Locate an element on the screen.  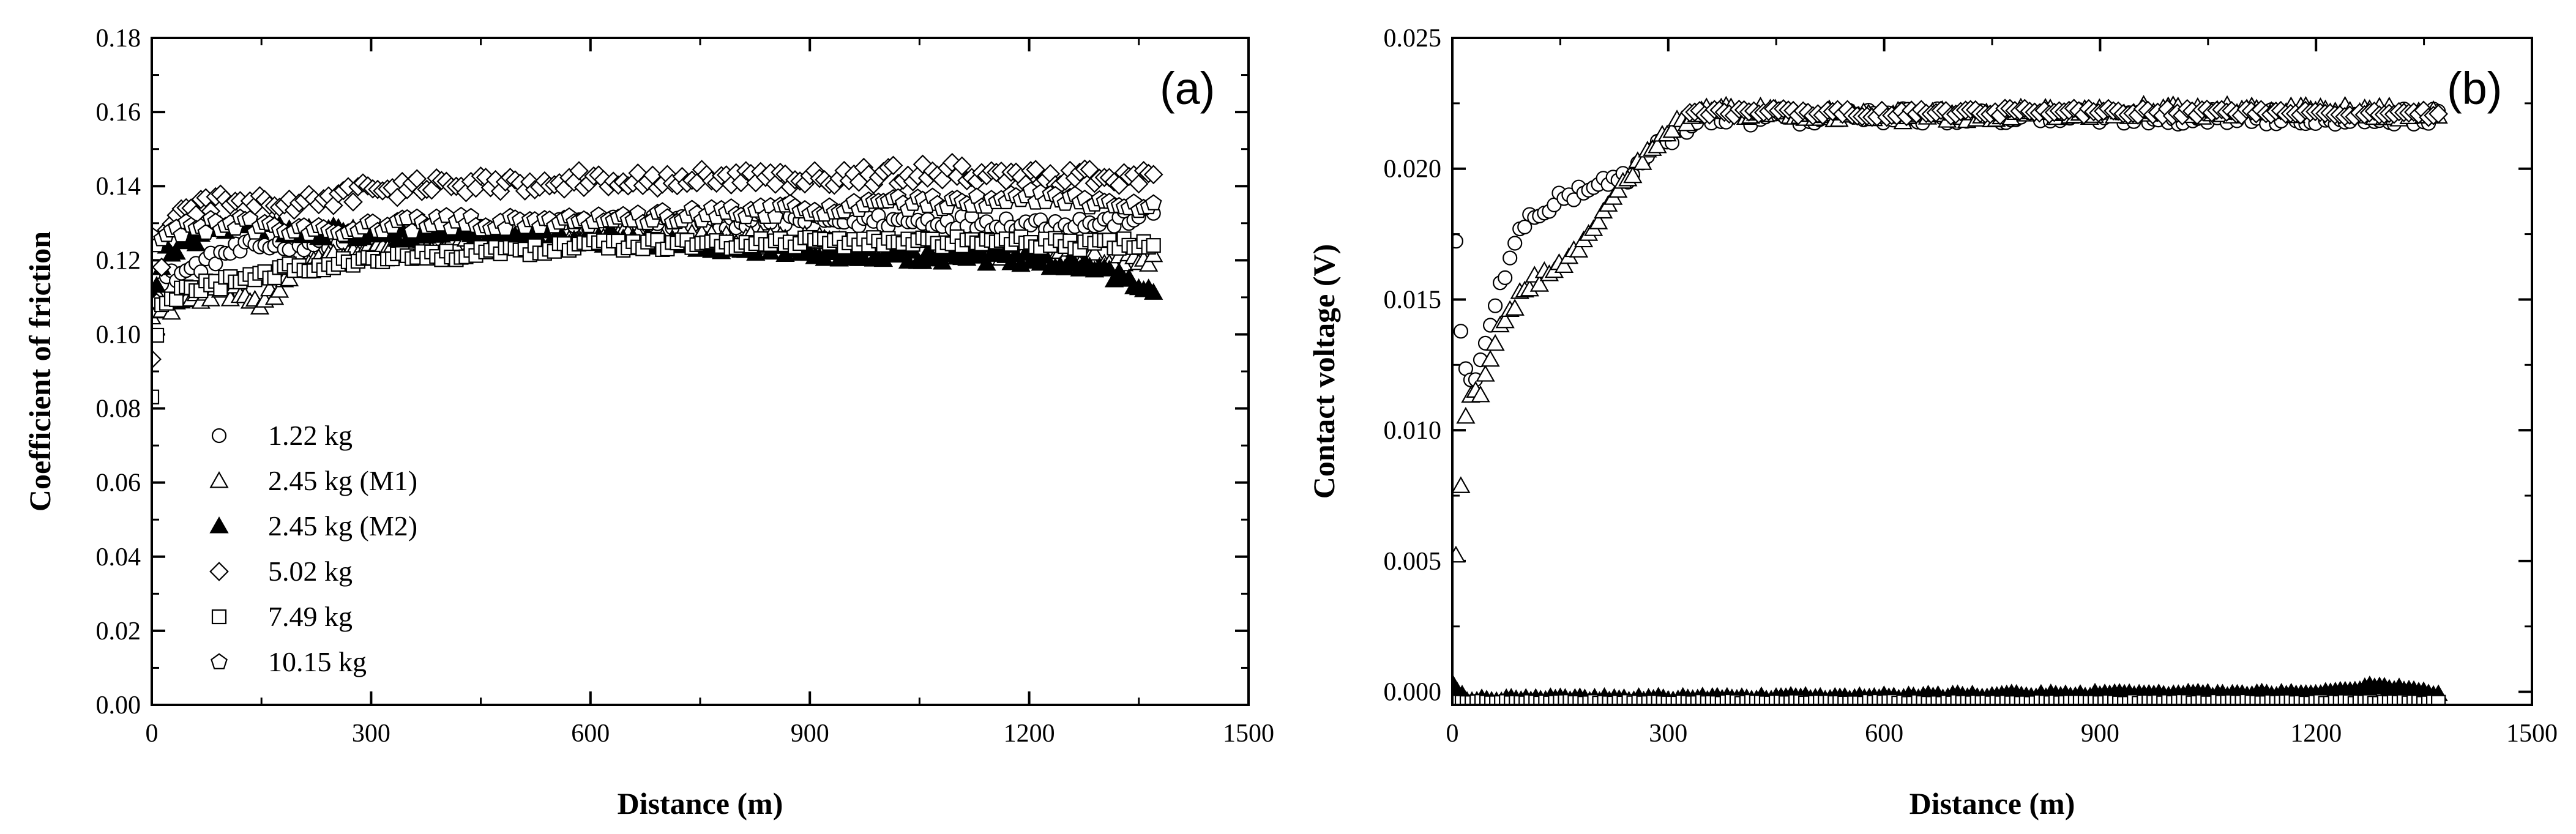
x-tick-label: 0 is located at coordinates (1452, 734).